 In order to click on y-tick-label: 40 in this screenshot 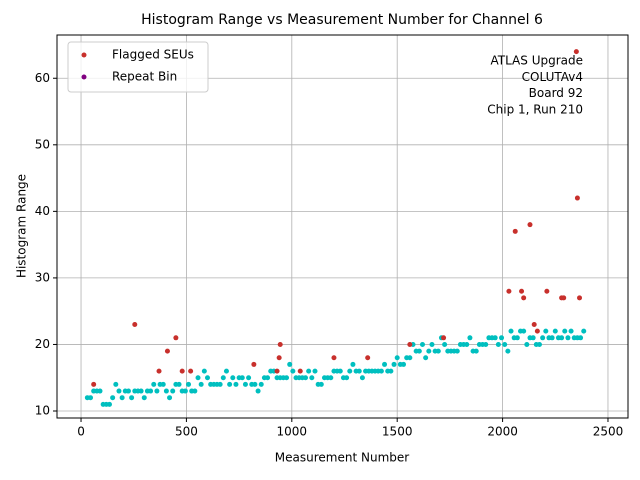, I will do `click(42, 211)`.